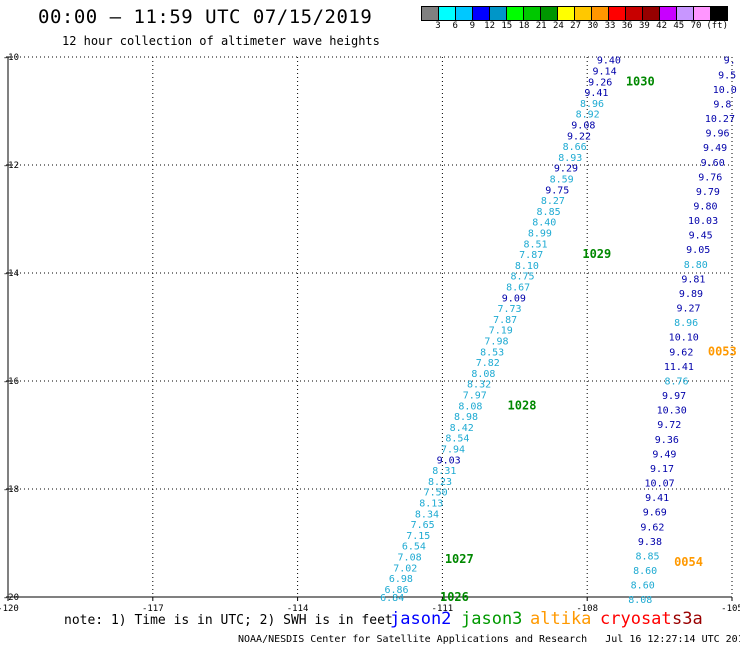  I want to click on wave-height-label: 9.38, so click(650, 542).